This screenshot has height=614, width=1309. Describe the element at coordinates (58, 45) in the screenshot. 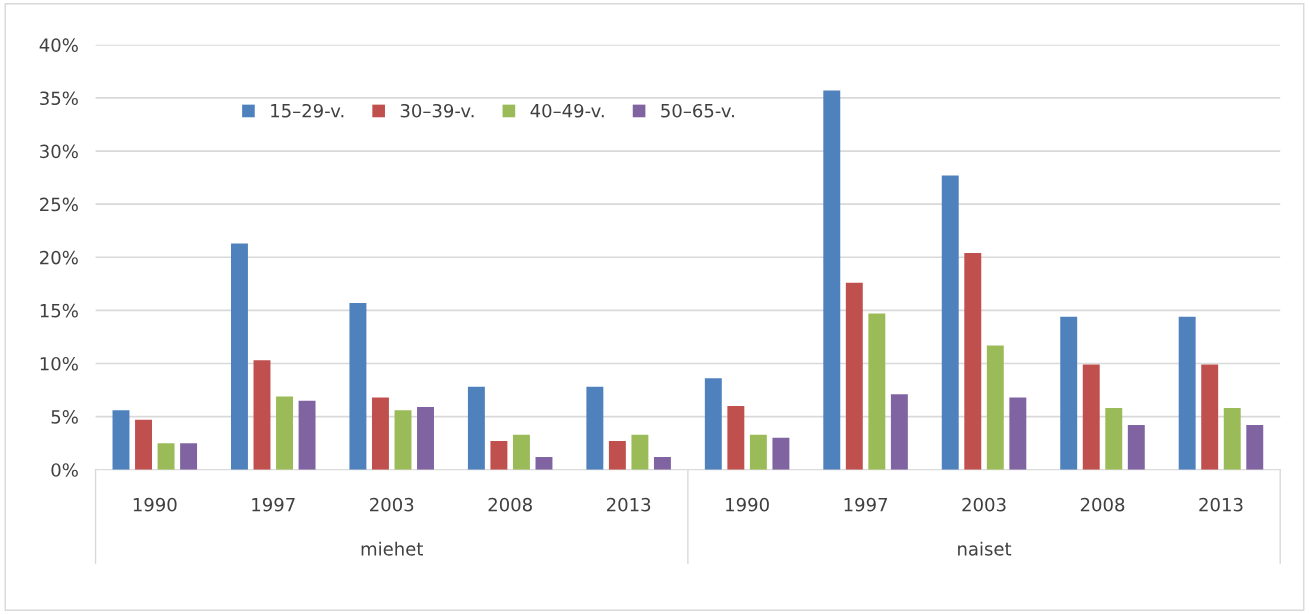

I see `y-tick-label: 40%` at that location.